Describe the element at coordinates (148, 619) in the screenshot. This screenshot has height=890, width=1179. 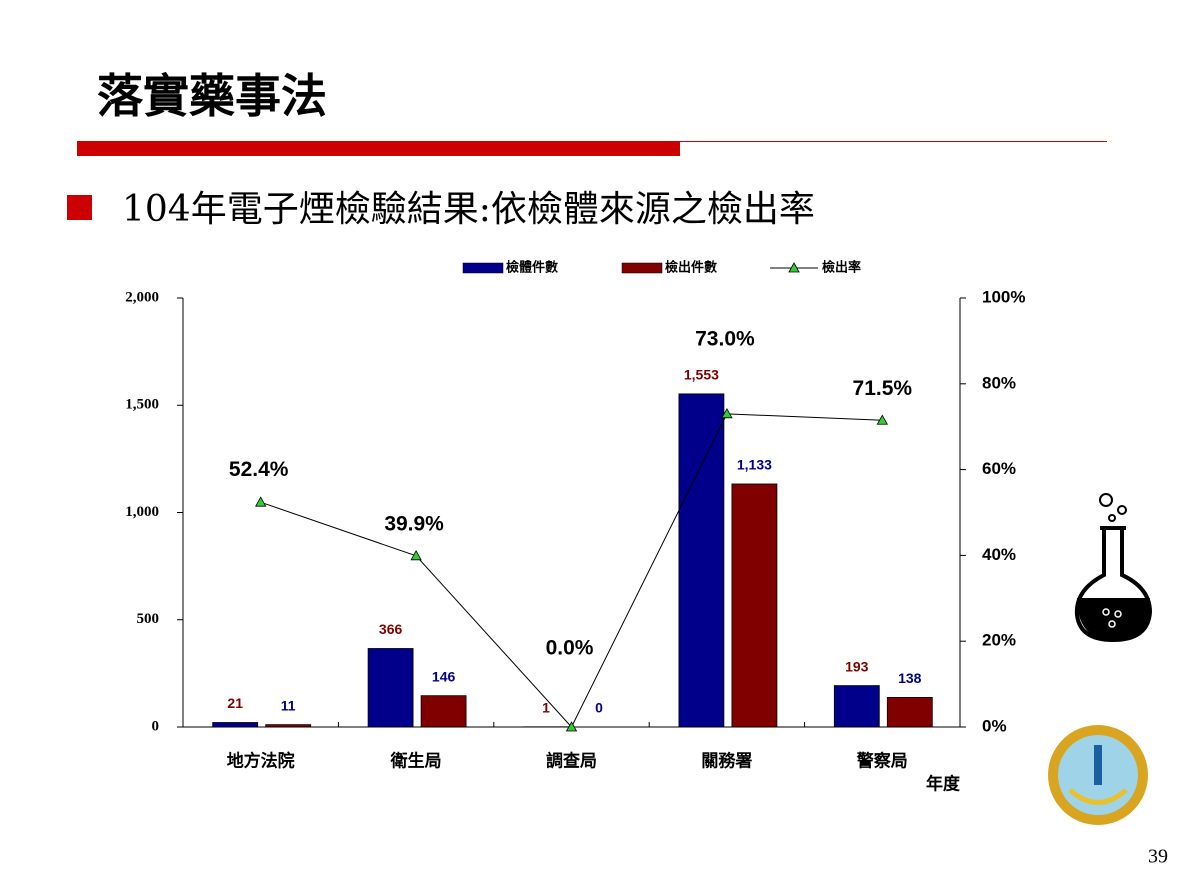
I see `y-tick-label: 500` at that location.